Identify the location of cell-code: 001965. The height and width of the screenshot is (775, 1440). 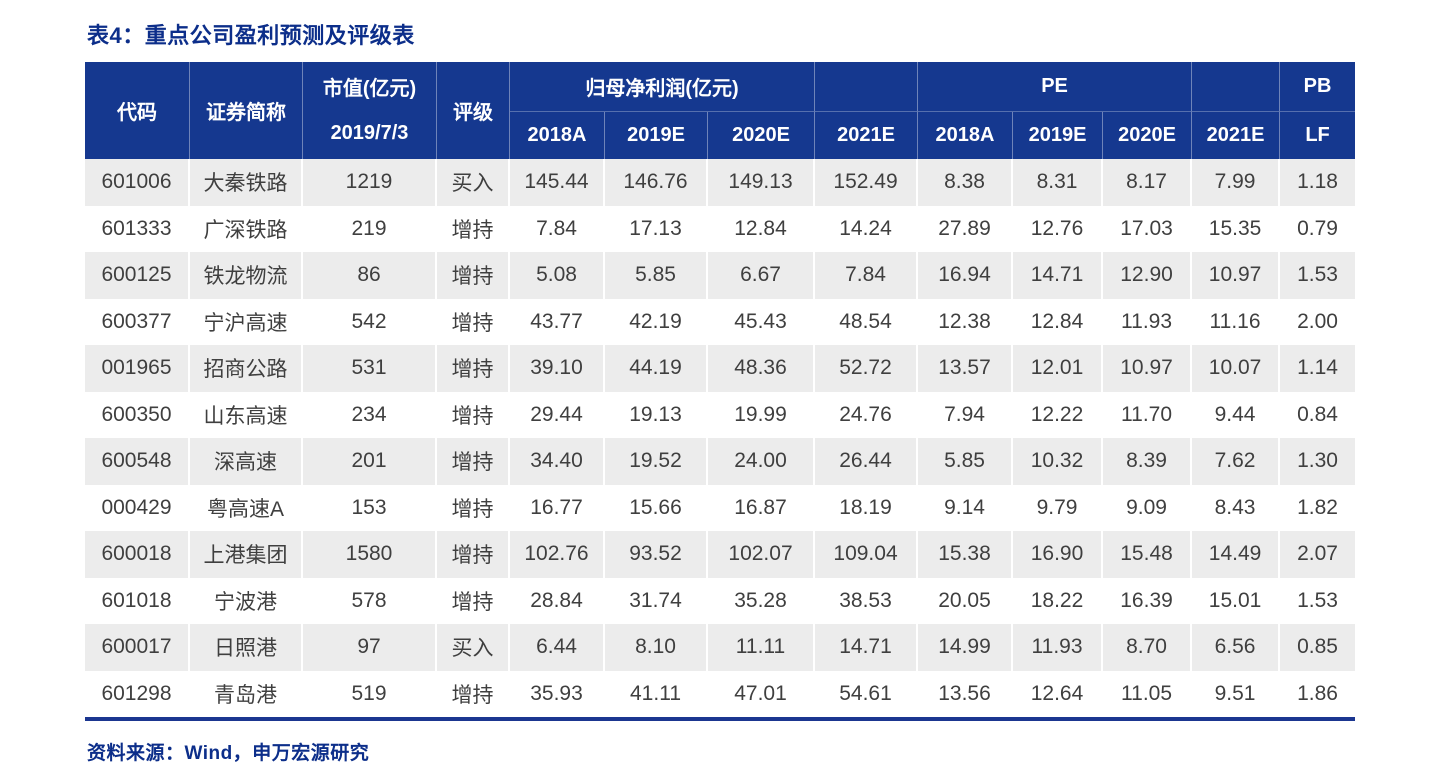
(137, 368).